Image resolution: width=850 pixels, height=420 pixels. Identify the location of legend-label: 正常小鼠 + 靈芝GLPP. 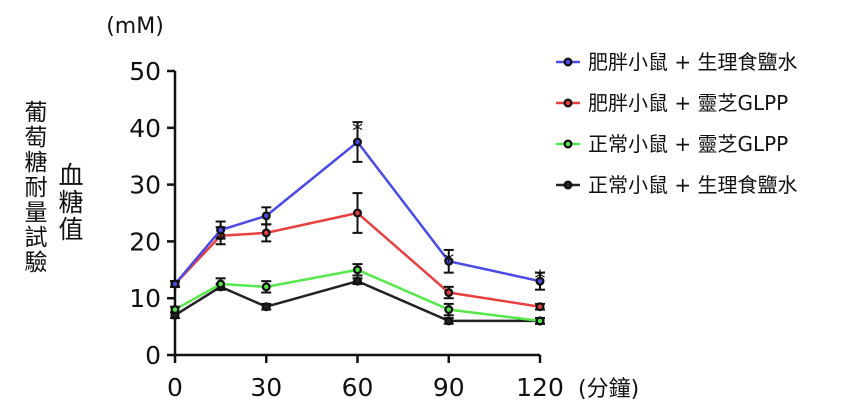
(688, 144).